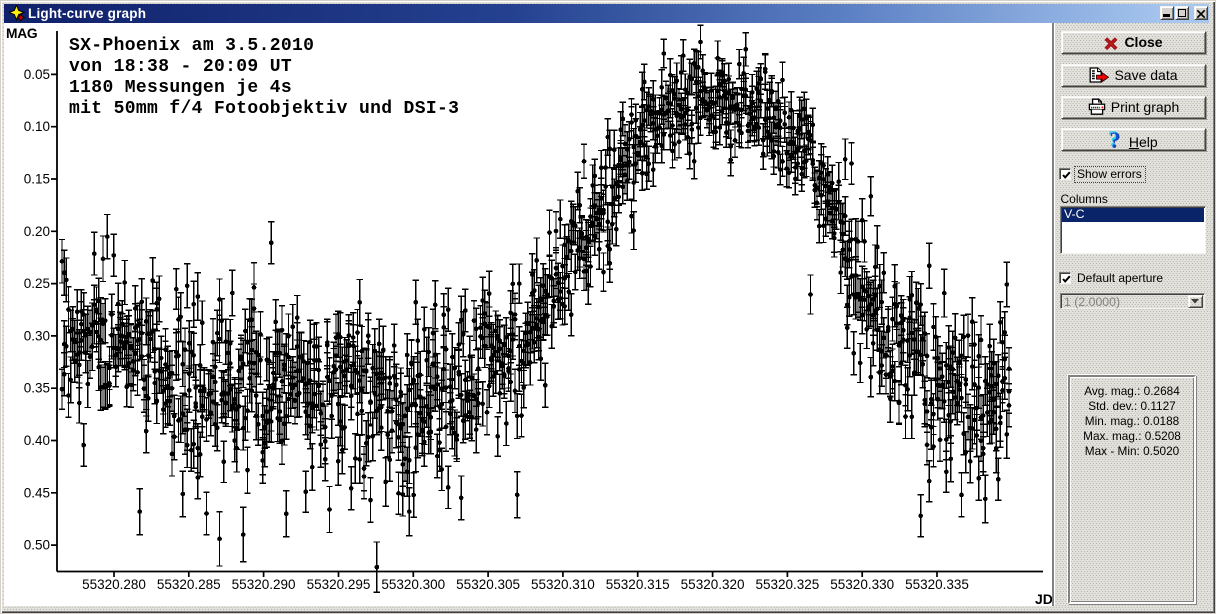 The height and width of the screenshot is (614, 1216). Describe the element at coordinates (264, 584) in the screenshot. I see `svg-text: 55320.290` at that location.